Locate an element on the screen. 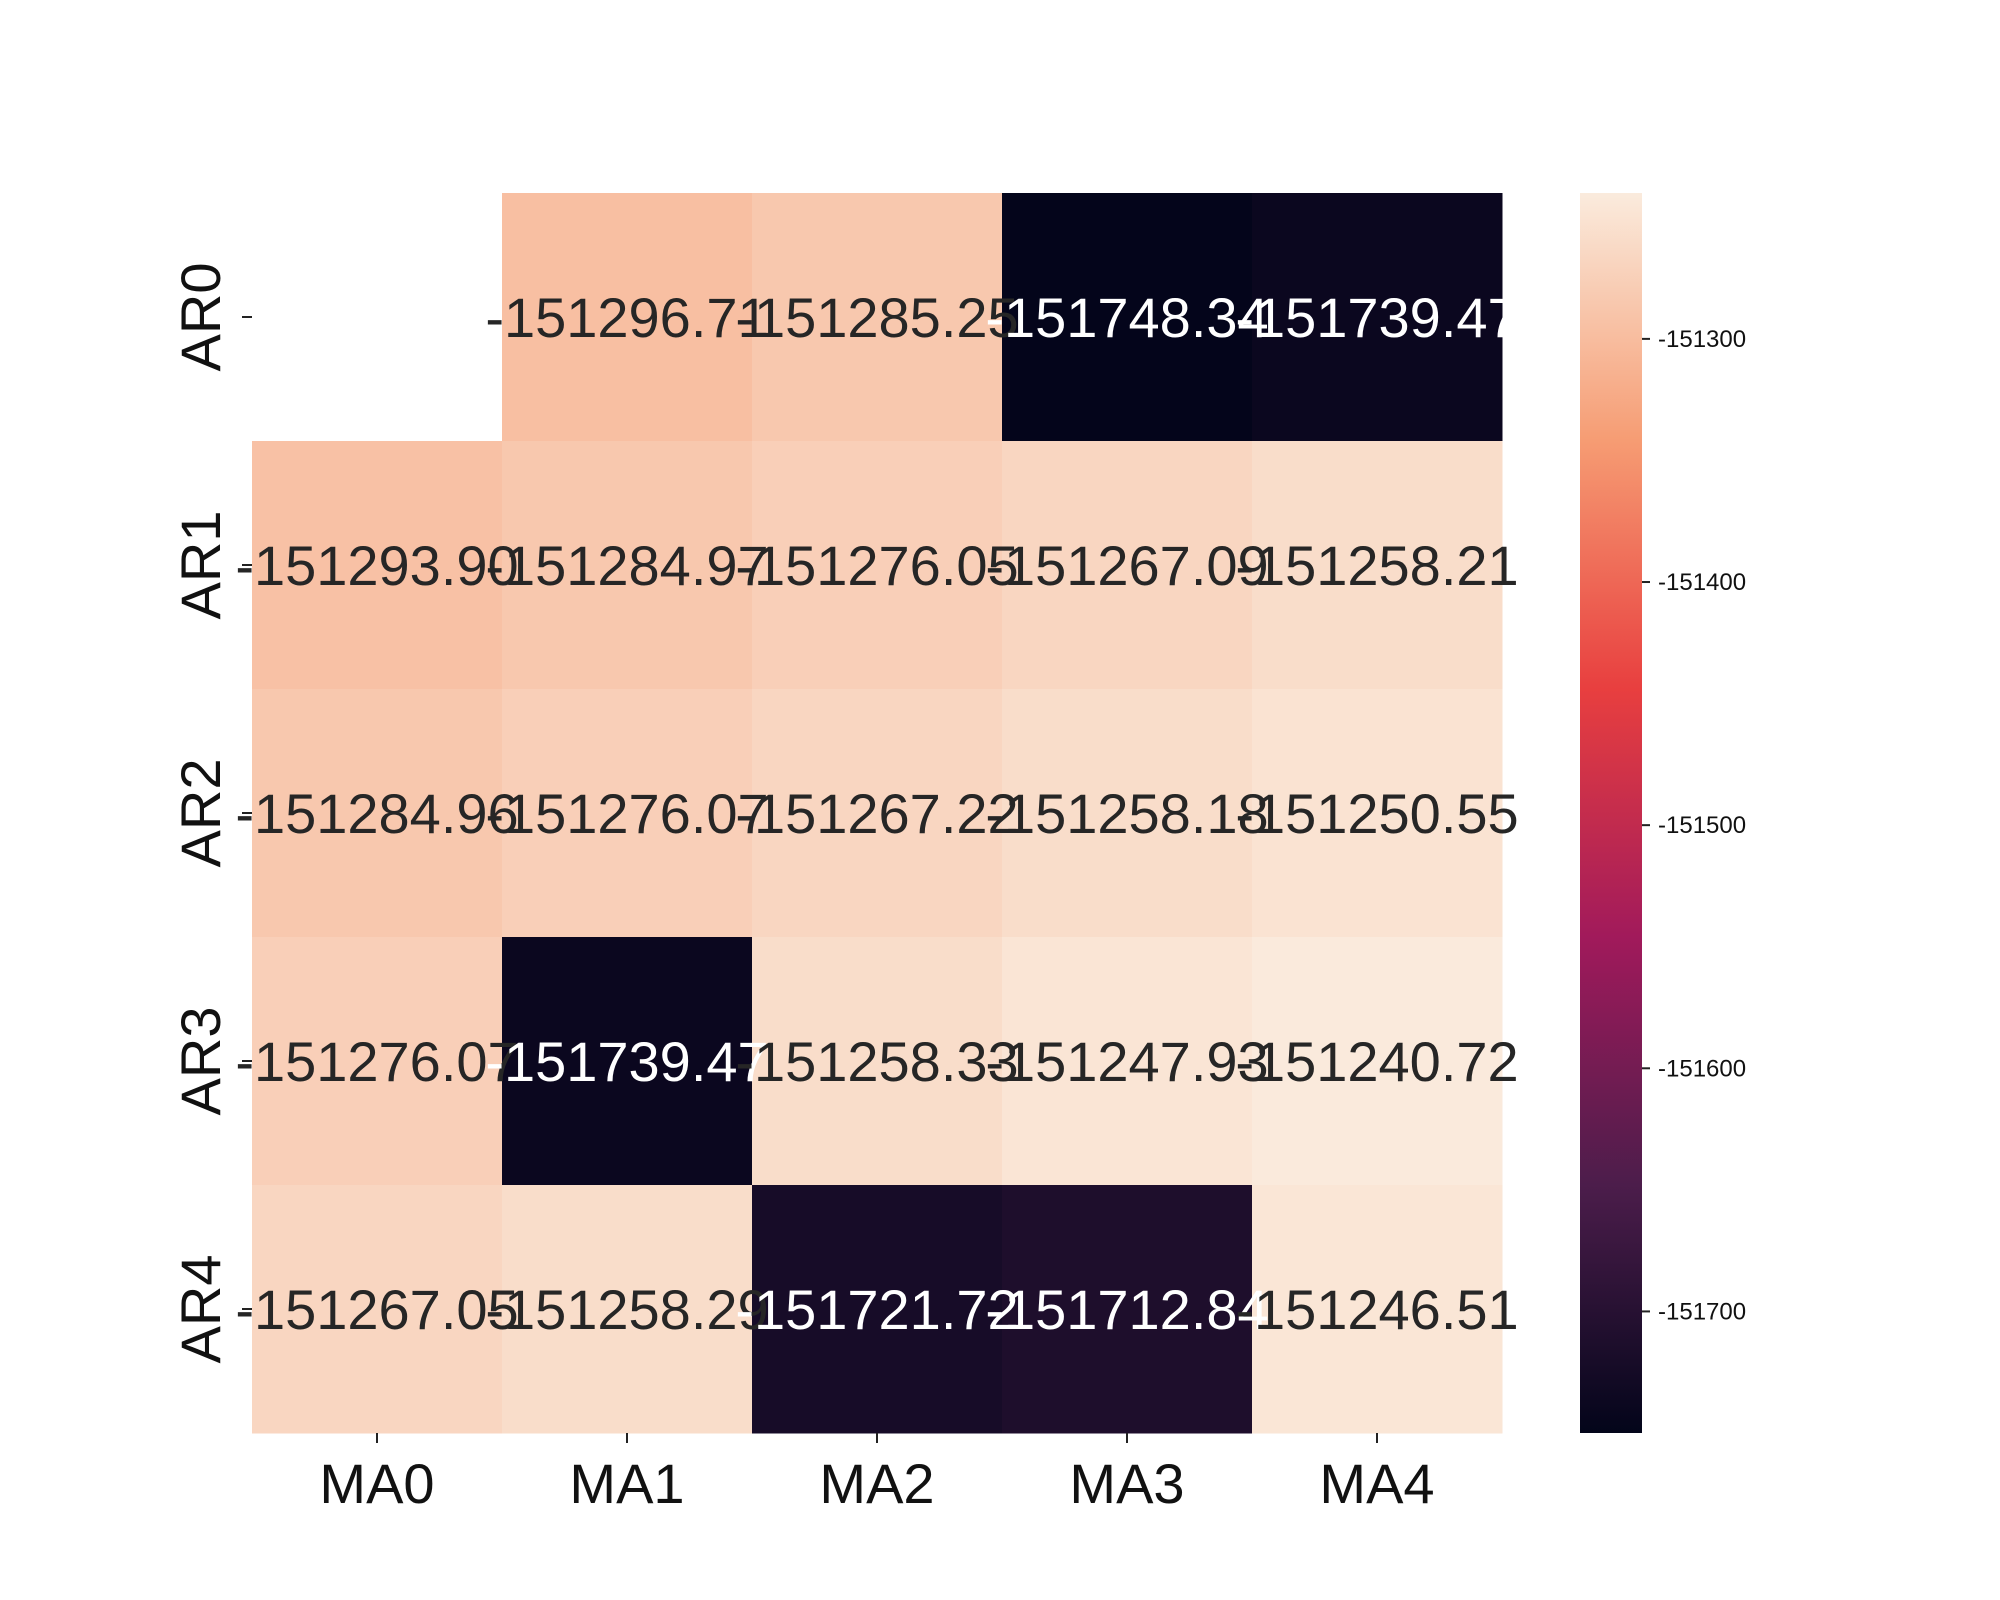  x-tick-label: MA4 is located at coordinates (1376, 1483).